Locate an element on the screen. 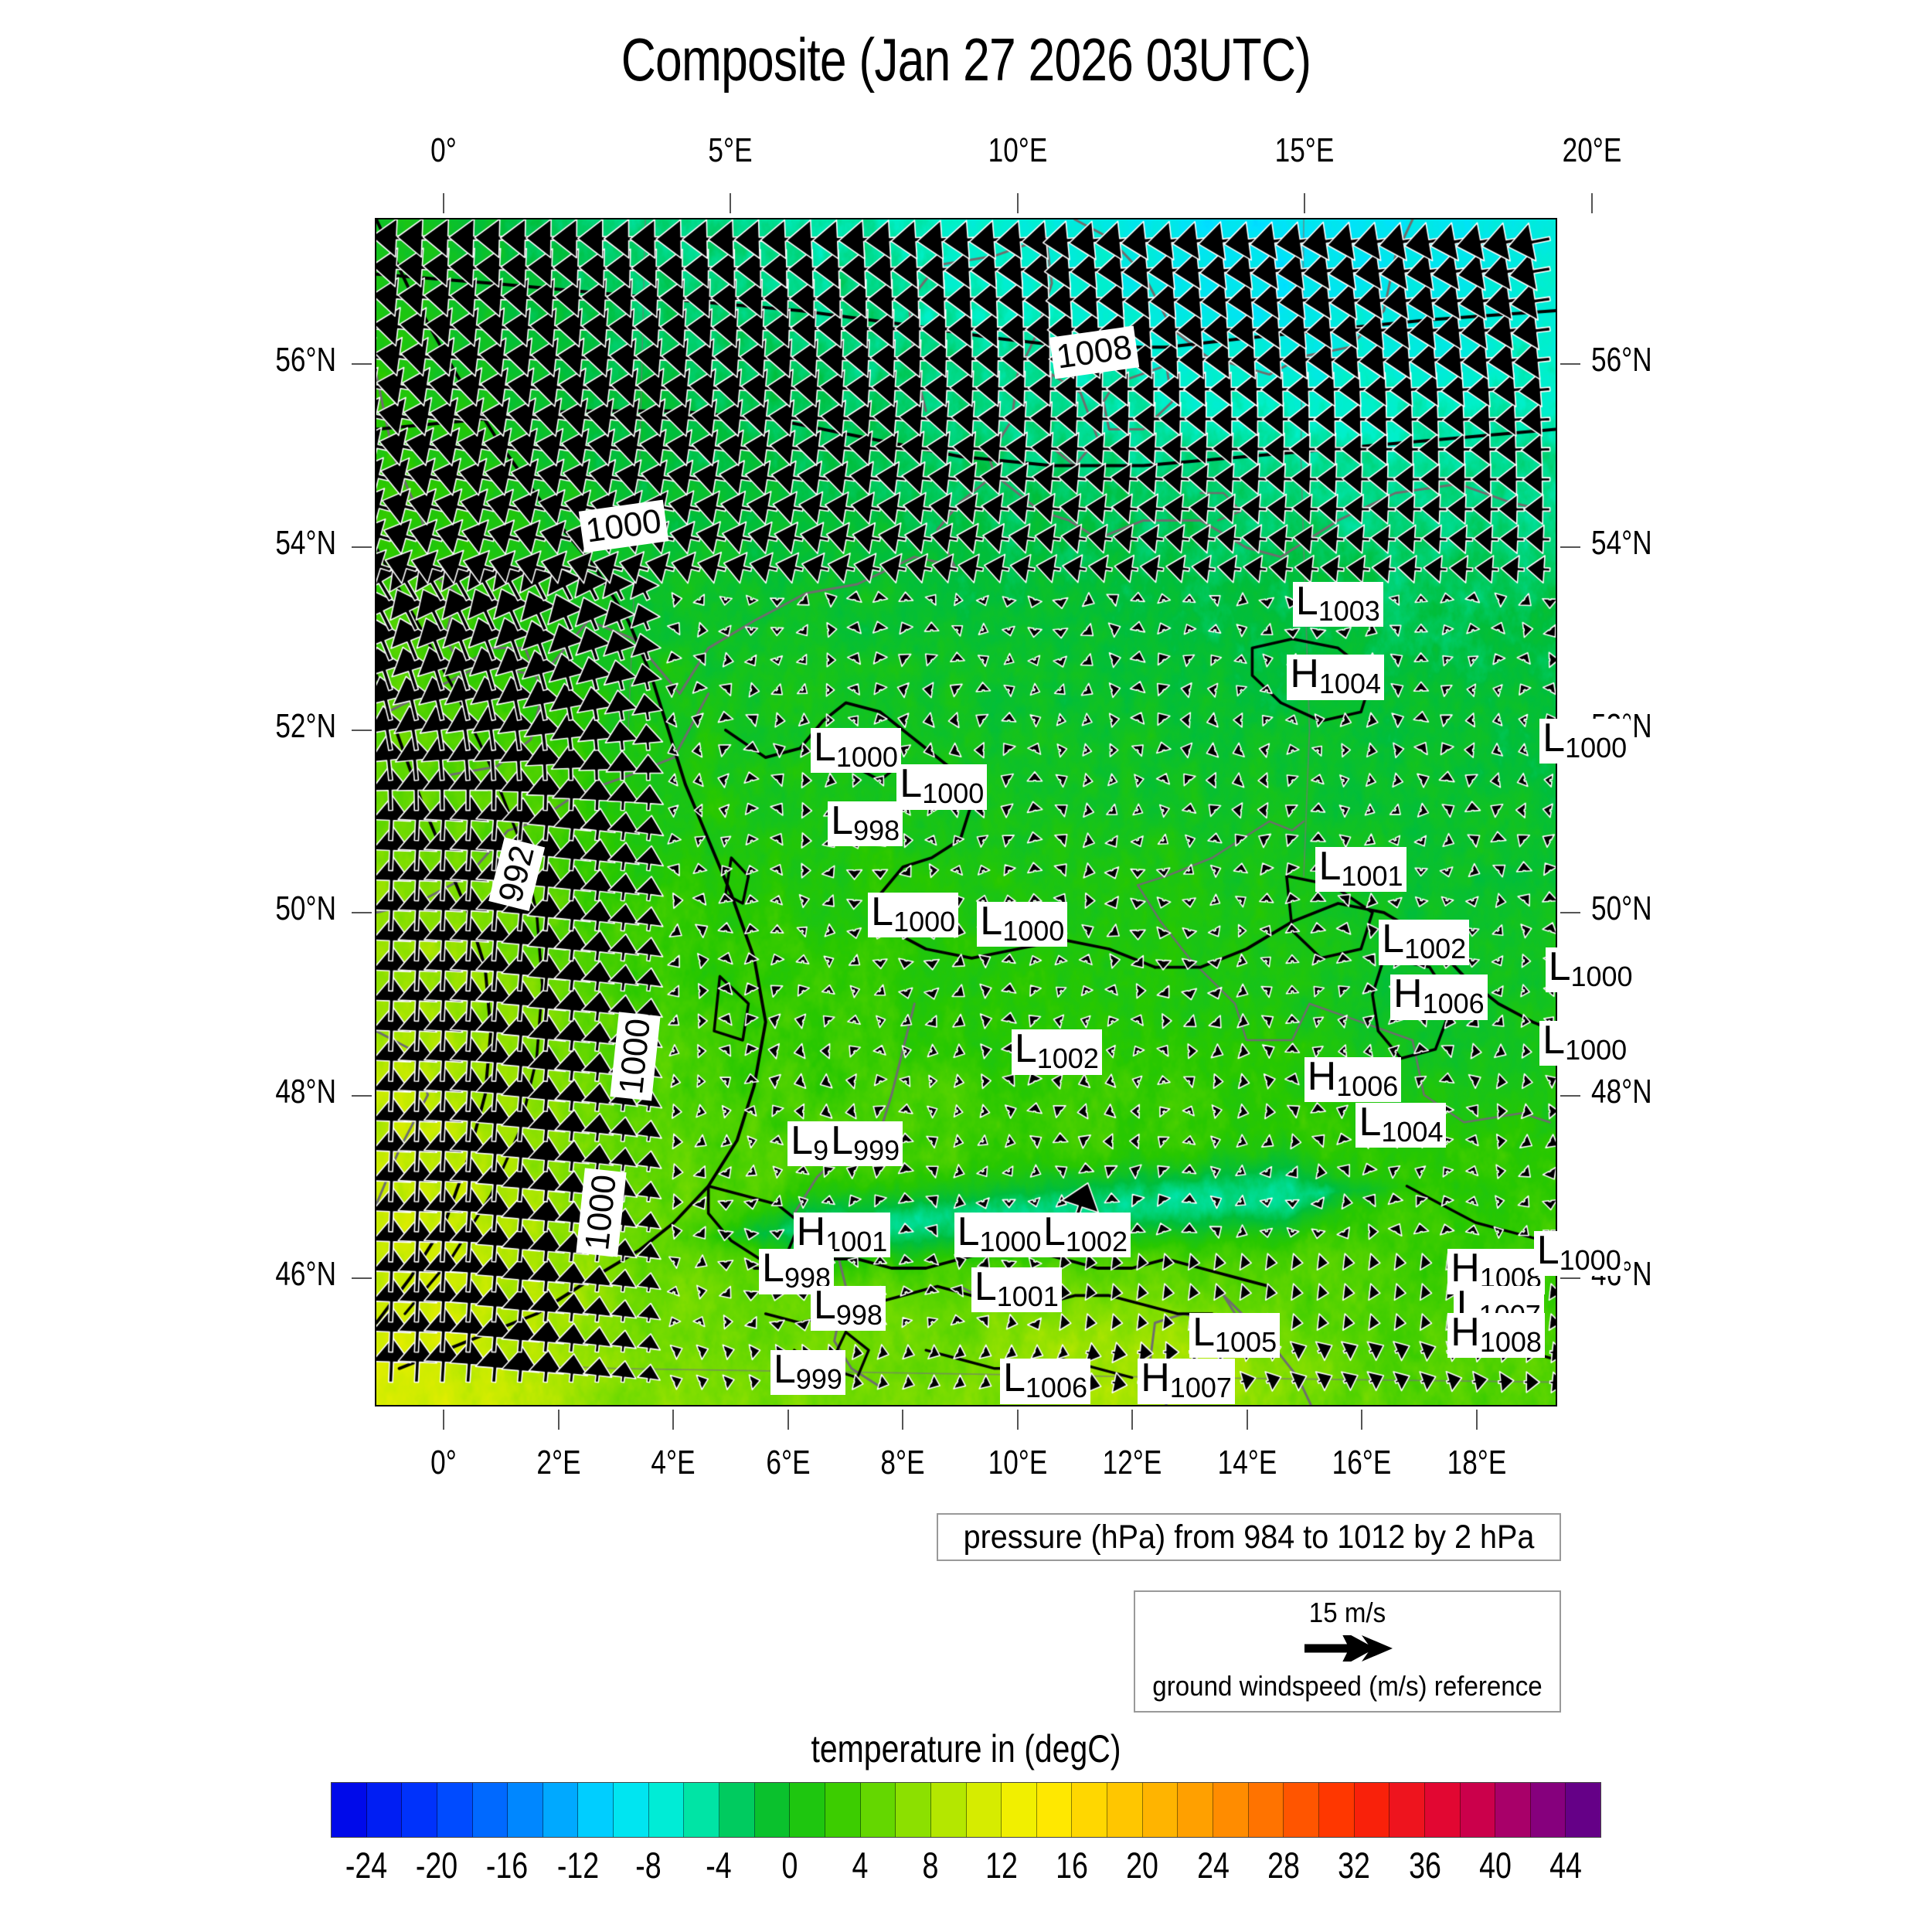  pressure-marker-l-999: L999 is located at coordinates (865, 1143).